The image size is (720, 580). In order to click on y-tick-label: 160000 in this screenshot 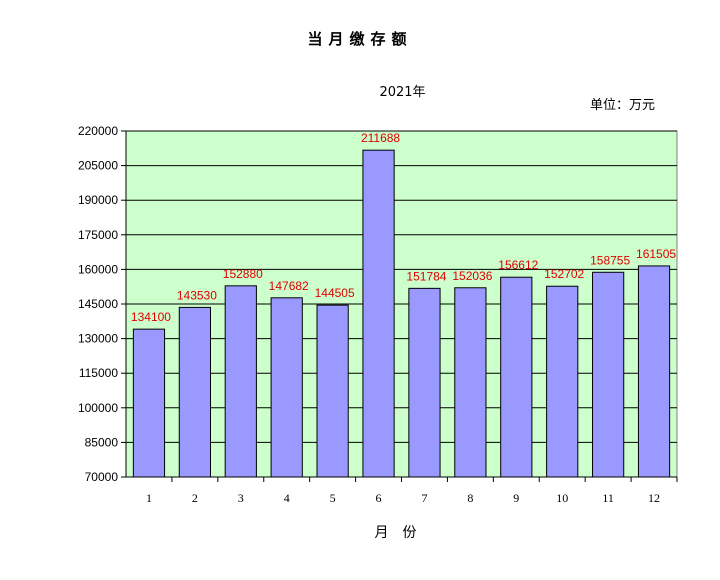, I will do `click(98, 269)`.